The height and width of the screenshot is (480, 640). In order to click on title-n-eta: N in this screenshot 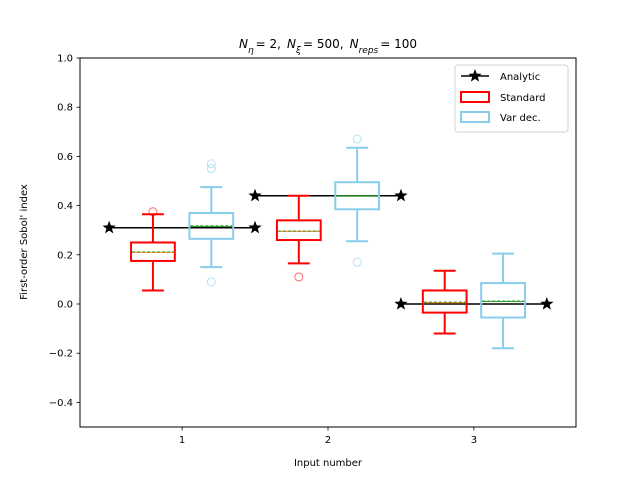, I will do `click(243, 44)`.